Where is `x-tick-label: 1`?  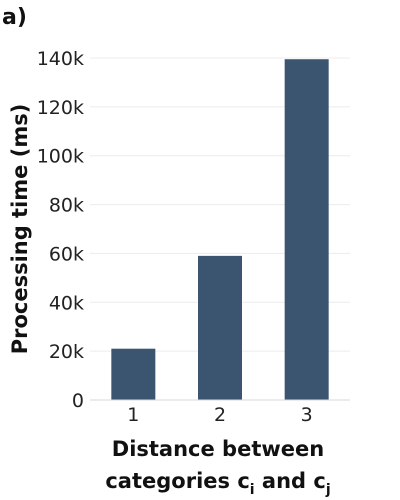 x-tick-label: 1 is located at coordinates (133, 415).